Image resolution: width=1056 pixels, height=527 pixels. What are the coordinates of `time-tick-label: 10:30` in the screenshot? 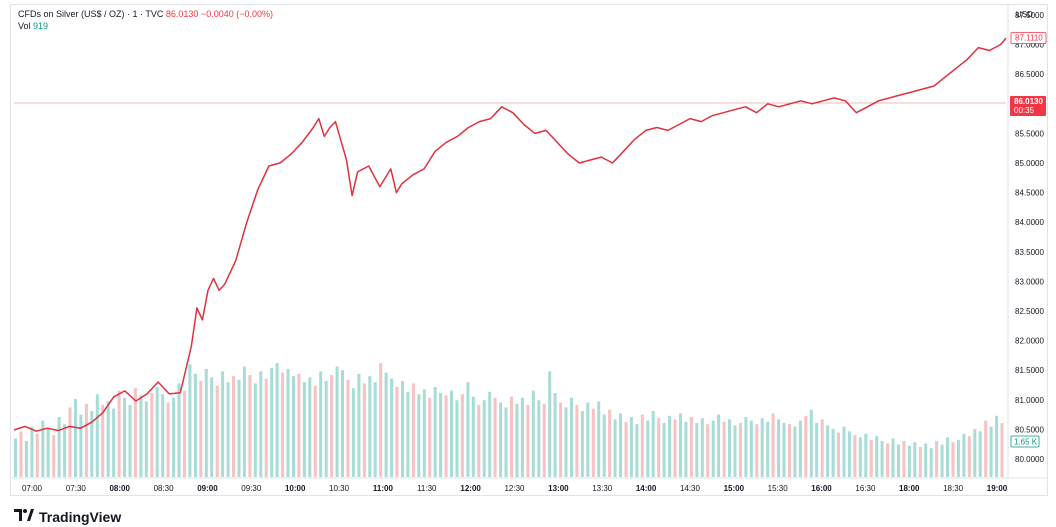 It's located at (339, 488).